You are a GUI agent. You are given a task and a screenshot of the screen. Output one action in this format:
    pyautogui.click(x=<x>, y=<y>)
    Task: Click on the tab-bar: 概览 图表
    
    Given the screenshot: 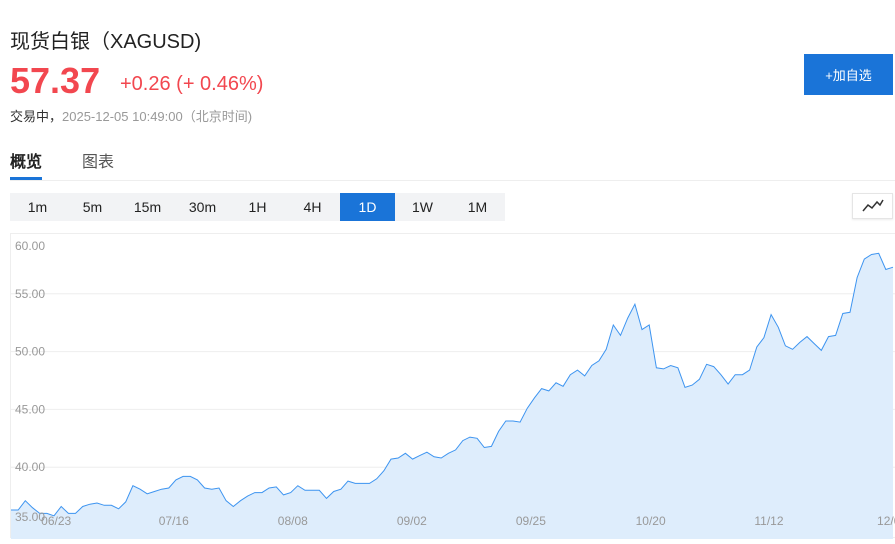 What is the action you would take?
    pyautogui.click(x=452, y=164)
    